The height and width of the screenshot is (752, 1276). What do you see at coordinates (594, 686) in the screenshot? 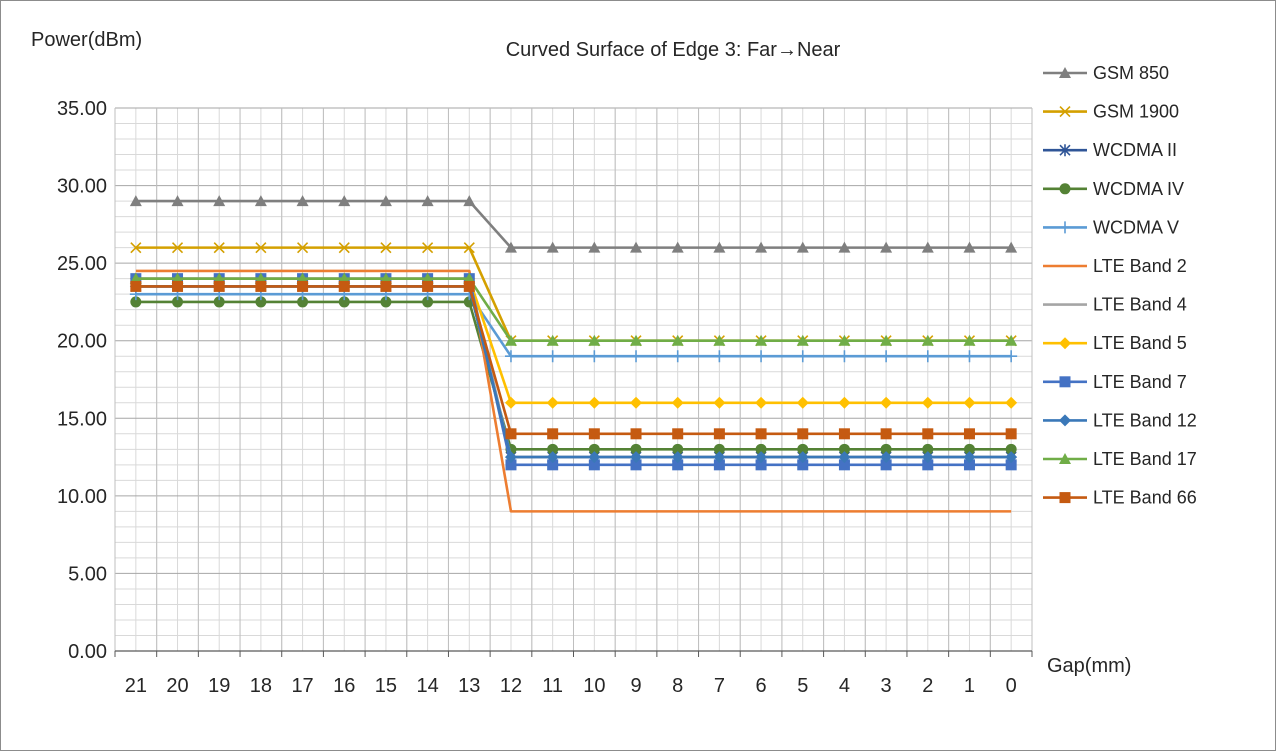
I see `x-tick-label: 10` at bounding box center [594, 686].